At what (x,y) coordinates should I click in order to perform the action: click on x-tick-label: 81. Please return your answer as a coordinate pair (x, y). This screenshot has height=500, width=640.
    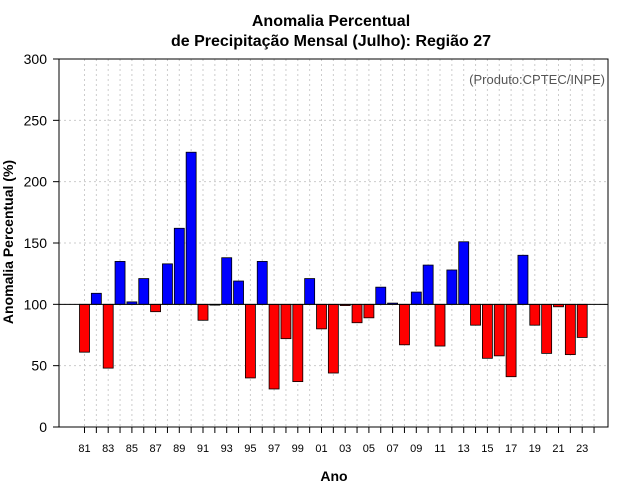
    Looking at the image, I should click on (84, 449).